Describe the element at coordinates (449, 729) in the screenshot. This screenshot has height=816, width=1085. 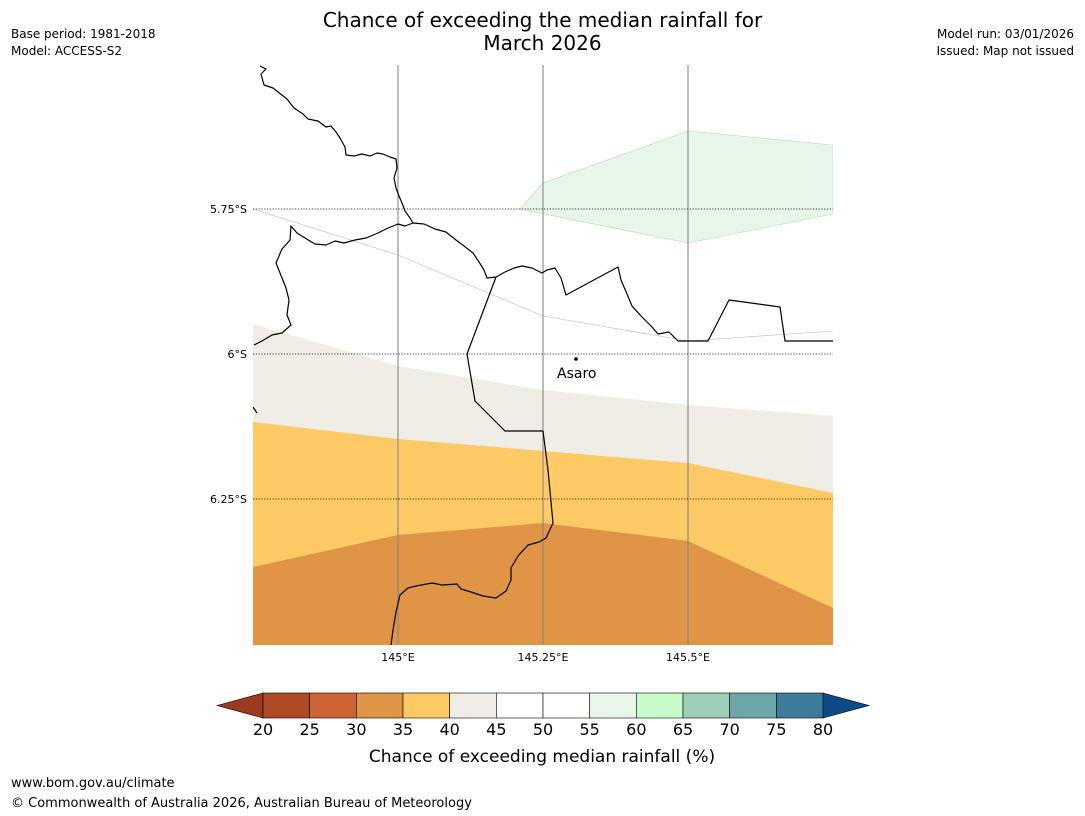
I see `colorbar-tick-label: 40` at that location.